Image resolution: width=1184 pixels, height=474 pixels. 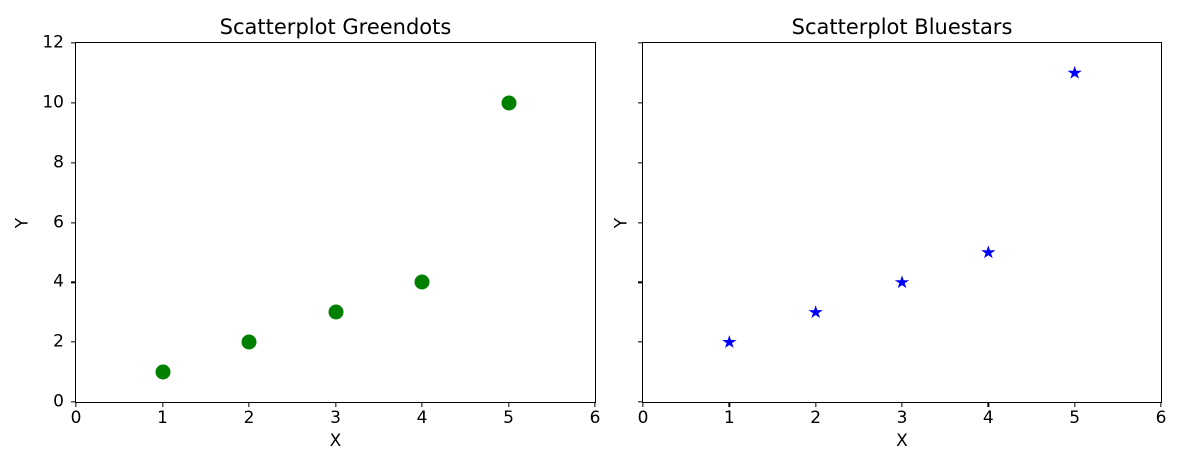 I want to click on y-tick-label: 0, so click(x=58, y=401).